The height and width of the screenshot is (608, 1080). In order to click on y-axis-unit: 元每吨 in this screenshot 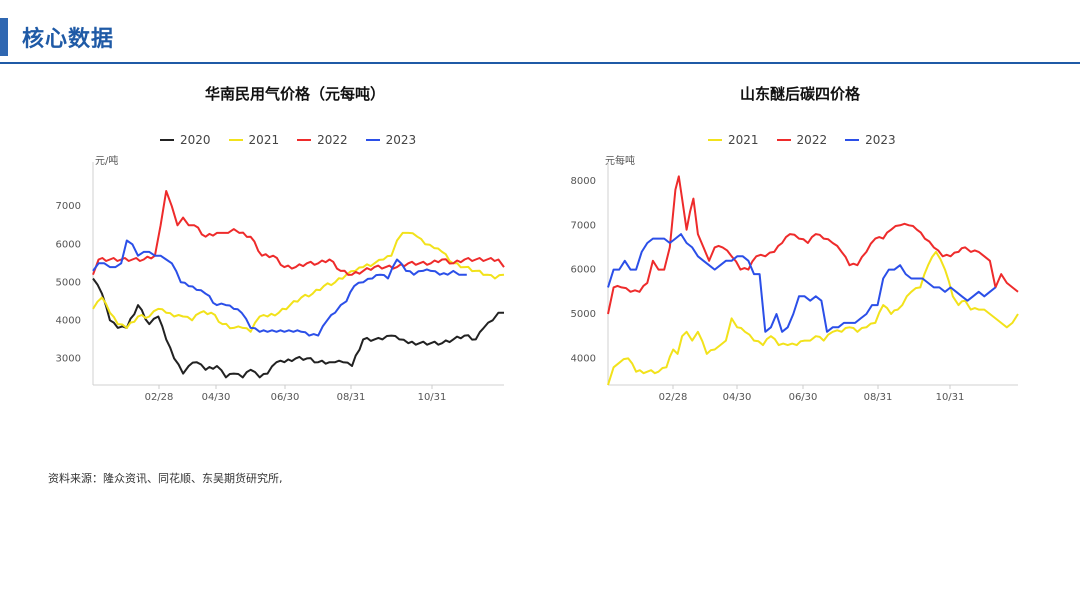, I will do `click(620, 161)`.